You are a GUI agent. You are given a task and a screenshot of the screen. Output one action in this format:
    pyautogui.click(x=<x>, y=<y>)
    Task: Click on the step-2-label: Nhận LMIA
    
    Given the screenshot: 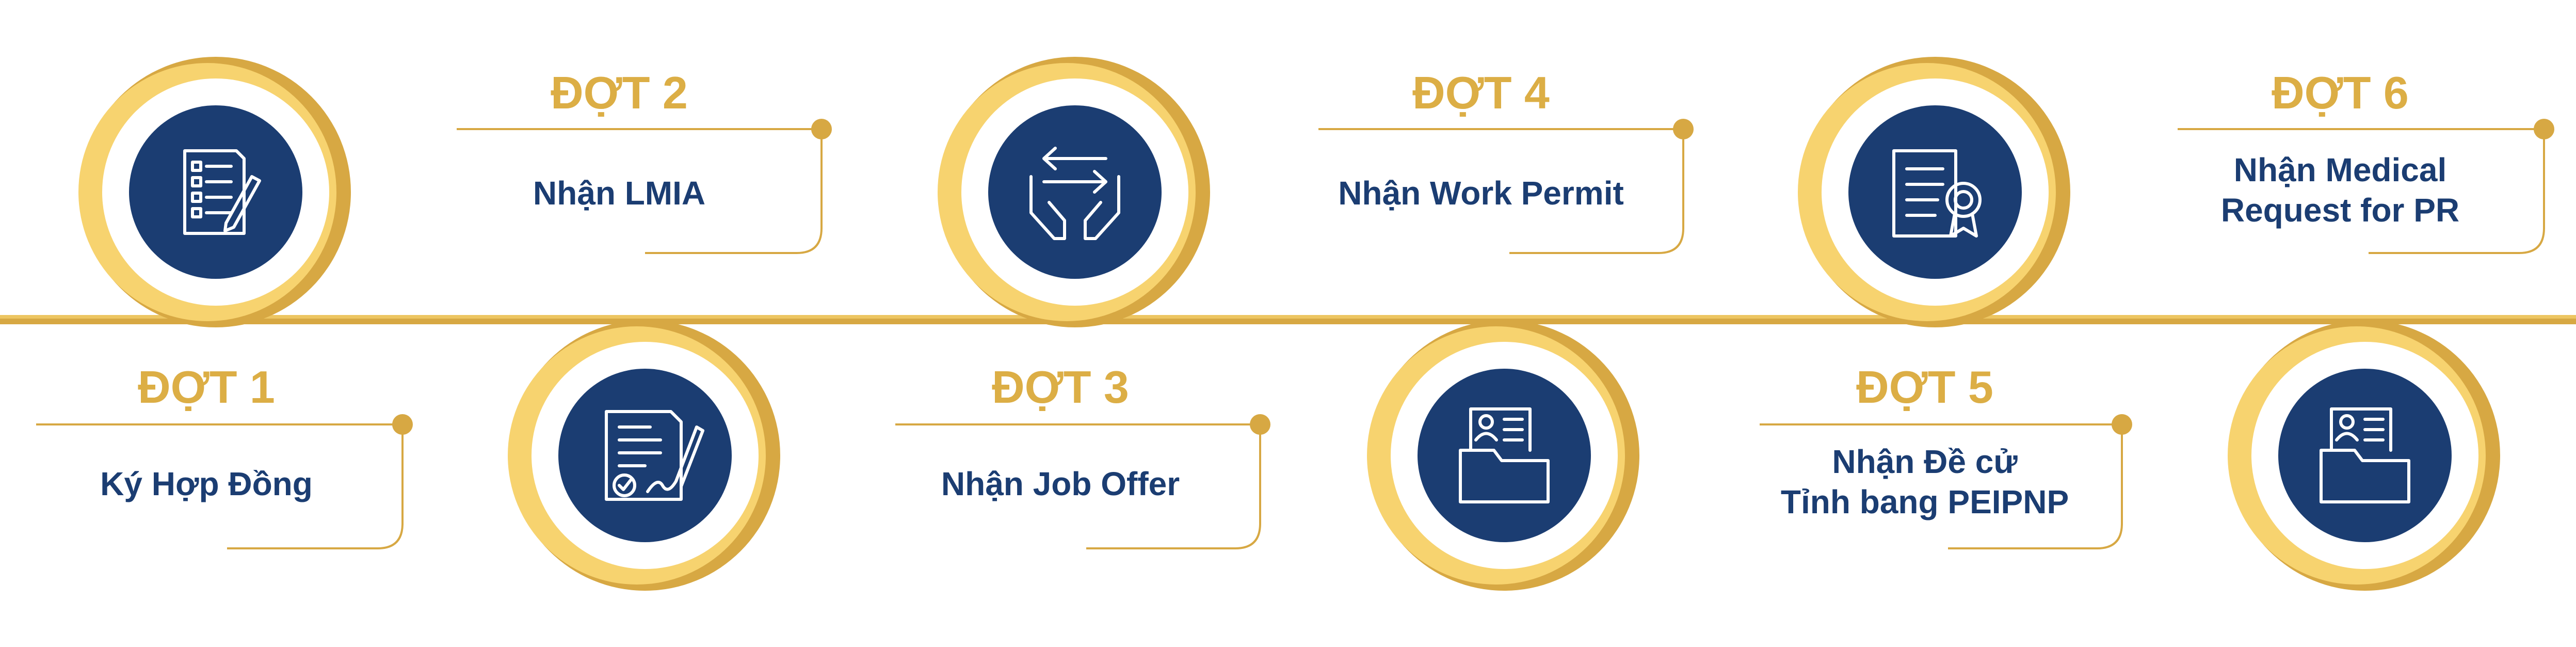 What is the action you would take?
    pyautogui.click(x=619, y=193)
    